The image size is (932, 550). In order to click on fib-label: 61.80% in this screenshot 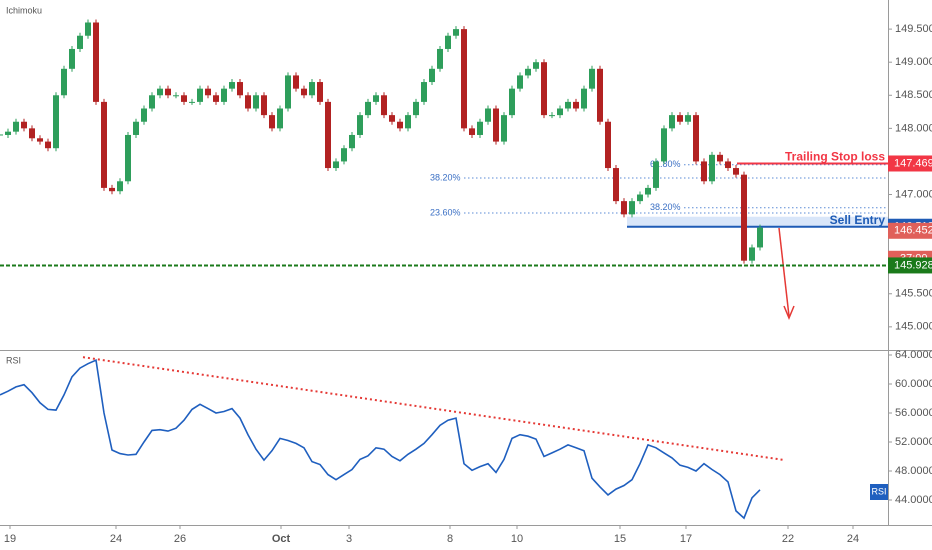, I will do `click(665, 164)`.